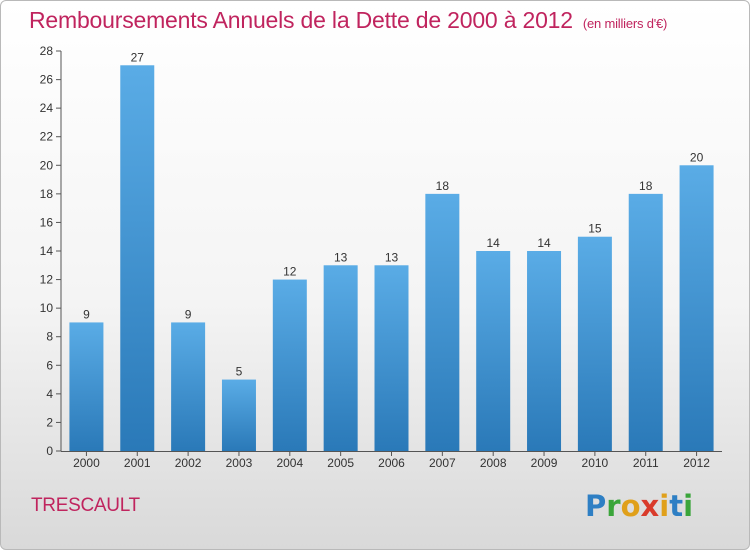 The height and width of the screenshot is (550, 750). I want to click on data-label: 12, so click(290, 272).